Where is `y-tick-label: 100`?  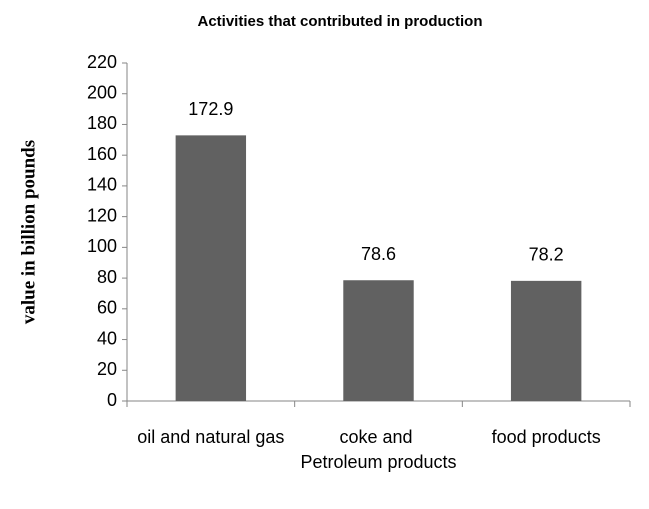 y-tick-label: 100 is located at coordinates (102, 246).